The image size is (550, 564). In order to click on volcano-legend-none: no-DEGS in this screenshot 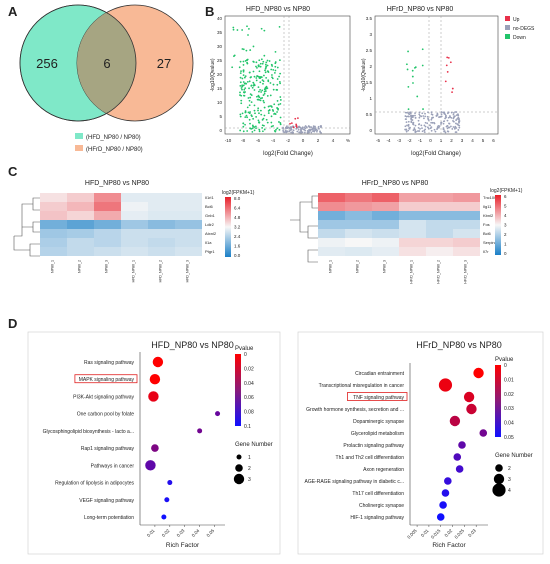, I will do `click(524, 29)`.